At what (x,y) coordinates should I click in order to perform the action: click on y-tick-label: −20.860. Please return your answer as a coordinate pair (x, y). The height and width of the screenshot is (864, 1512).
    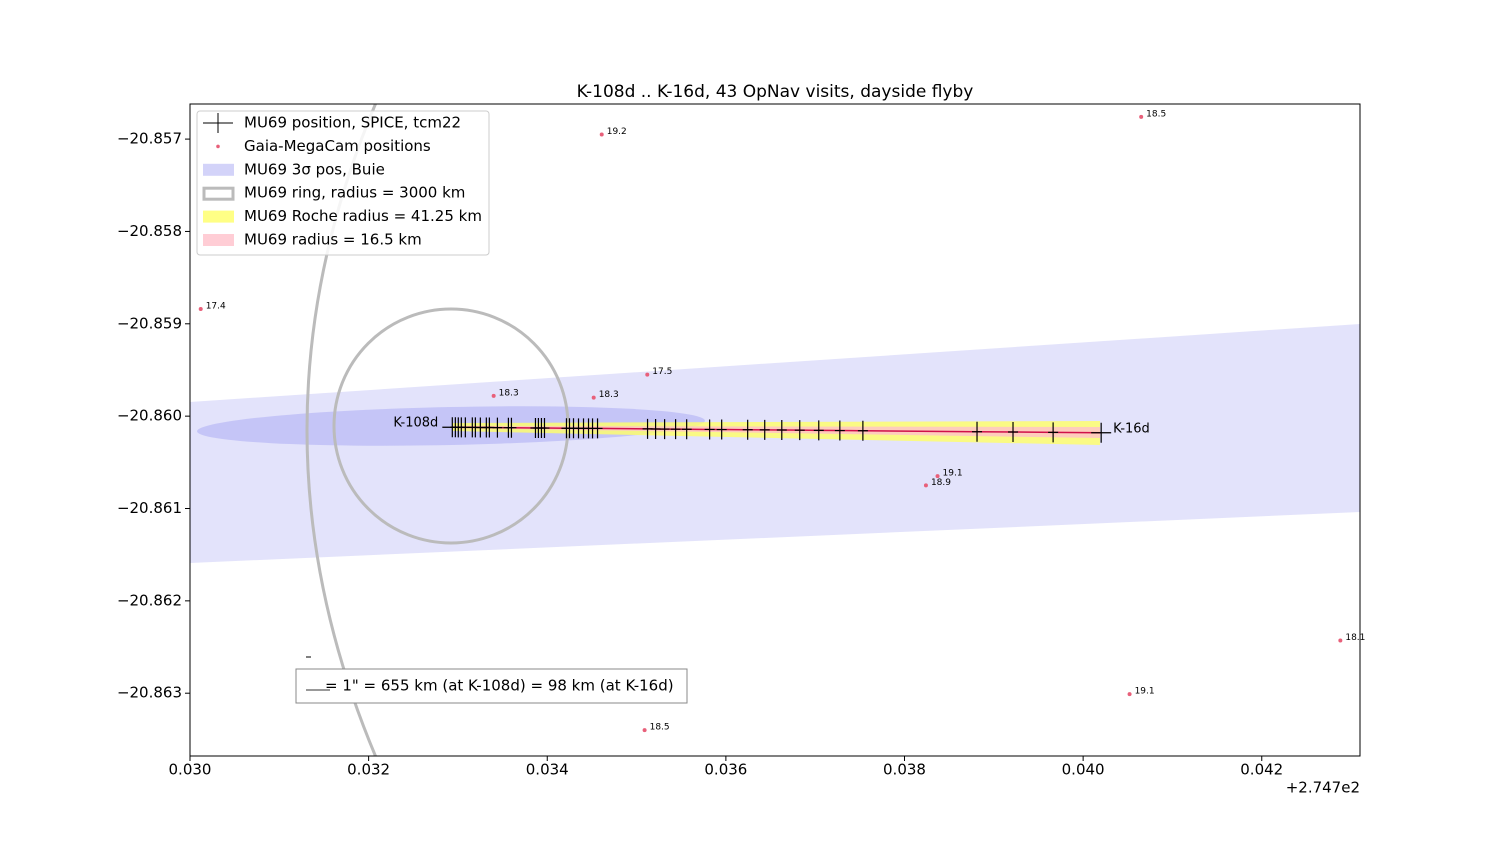
    Looking at the image, I should click on (149, 416).